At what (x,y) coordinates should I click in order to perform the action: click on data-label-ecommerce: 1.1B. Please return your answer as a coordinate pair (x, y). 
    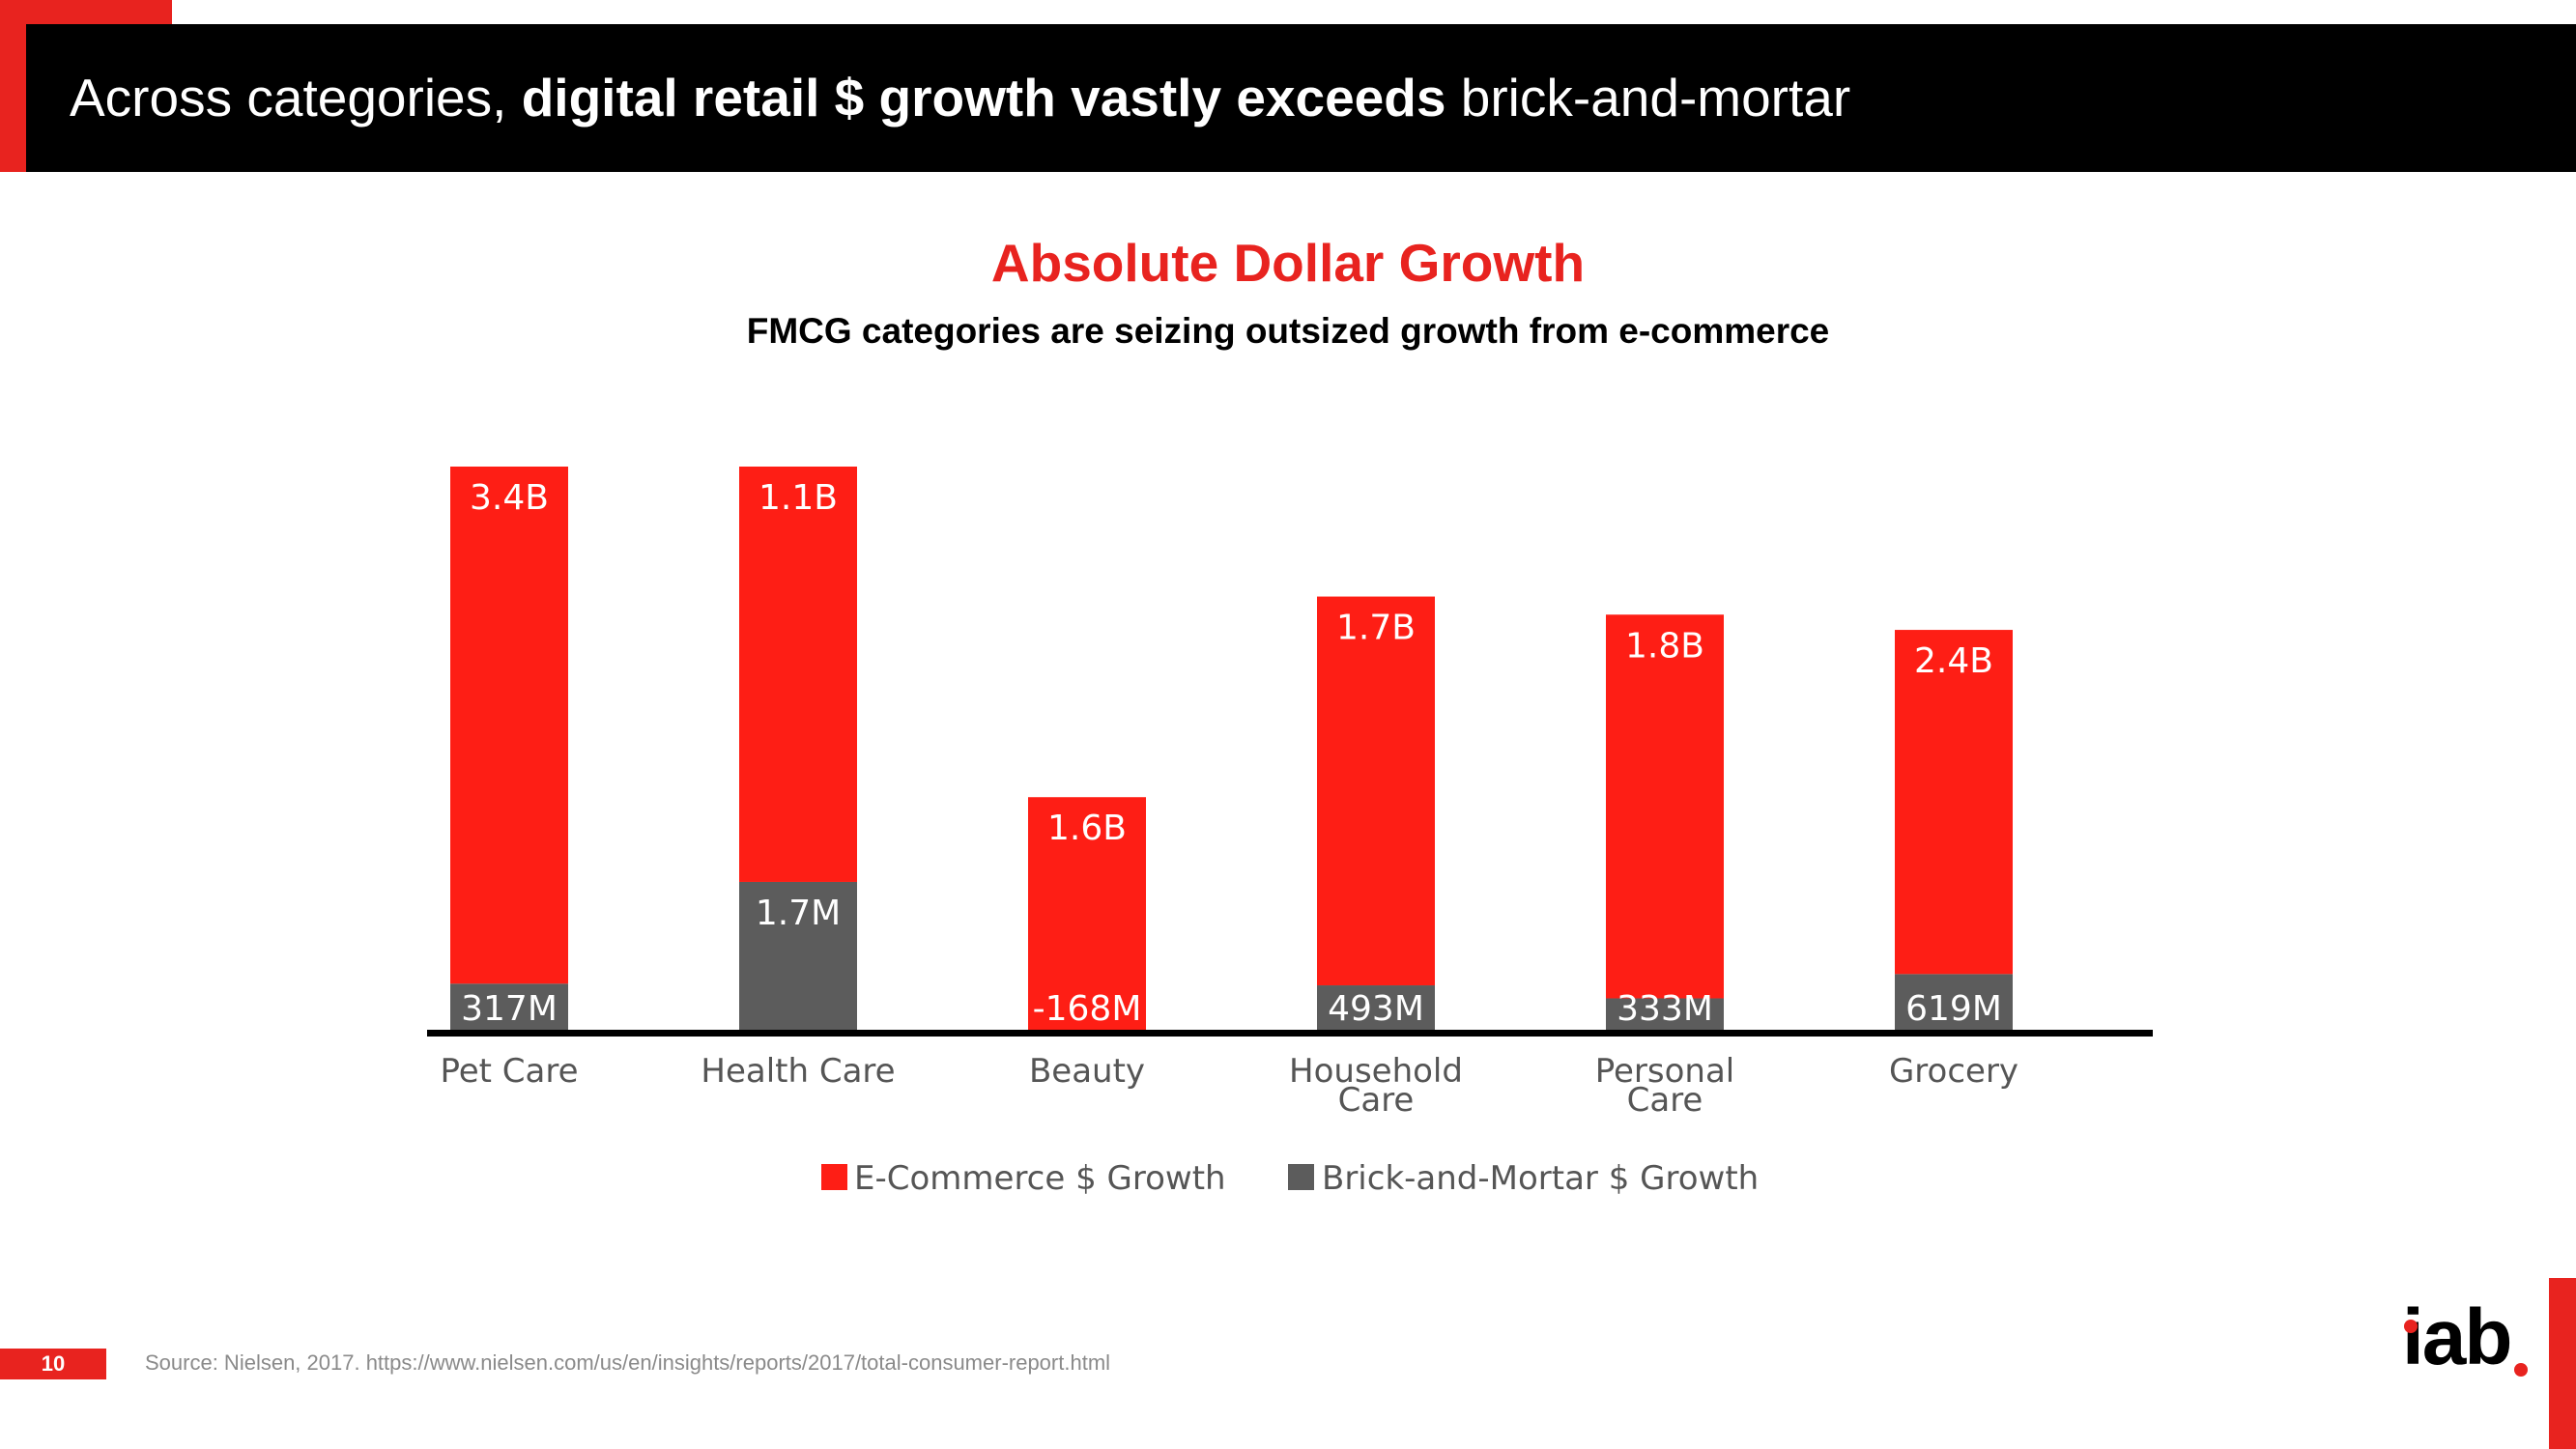
    Looking at the image, I should click on (798, 498).